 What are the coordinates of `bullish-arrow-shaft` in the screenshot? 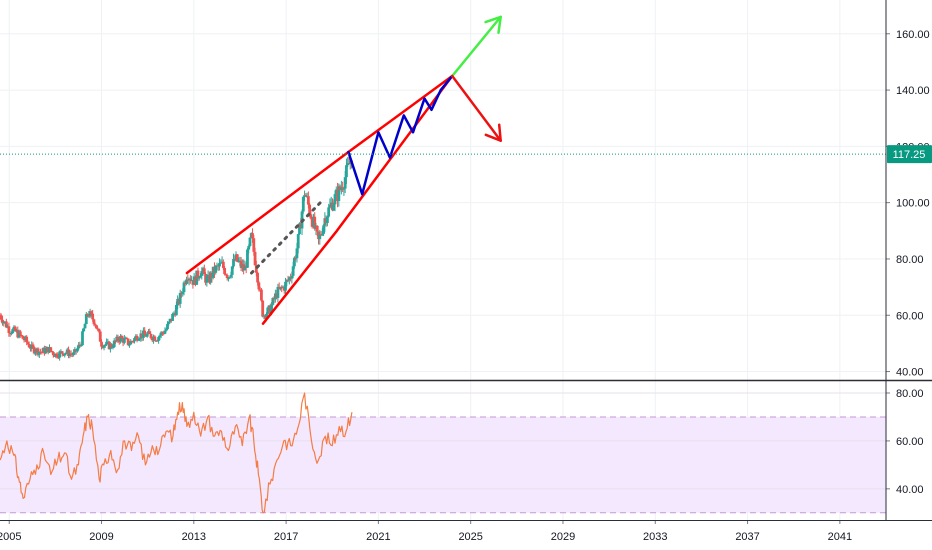 It's located at (476, 46).